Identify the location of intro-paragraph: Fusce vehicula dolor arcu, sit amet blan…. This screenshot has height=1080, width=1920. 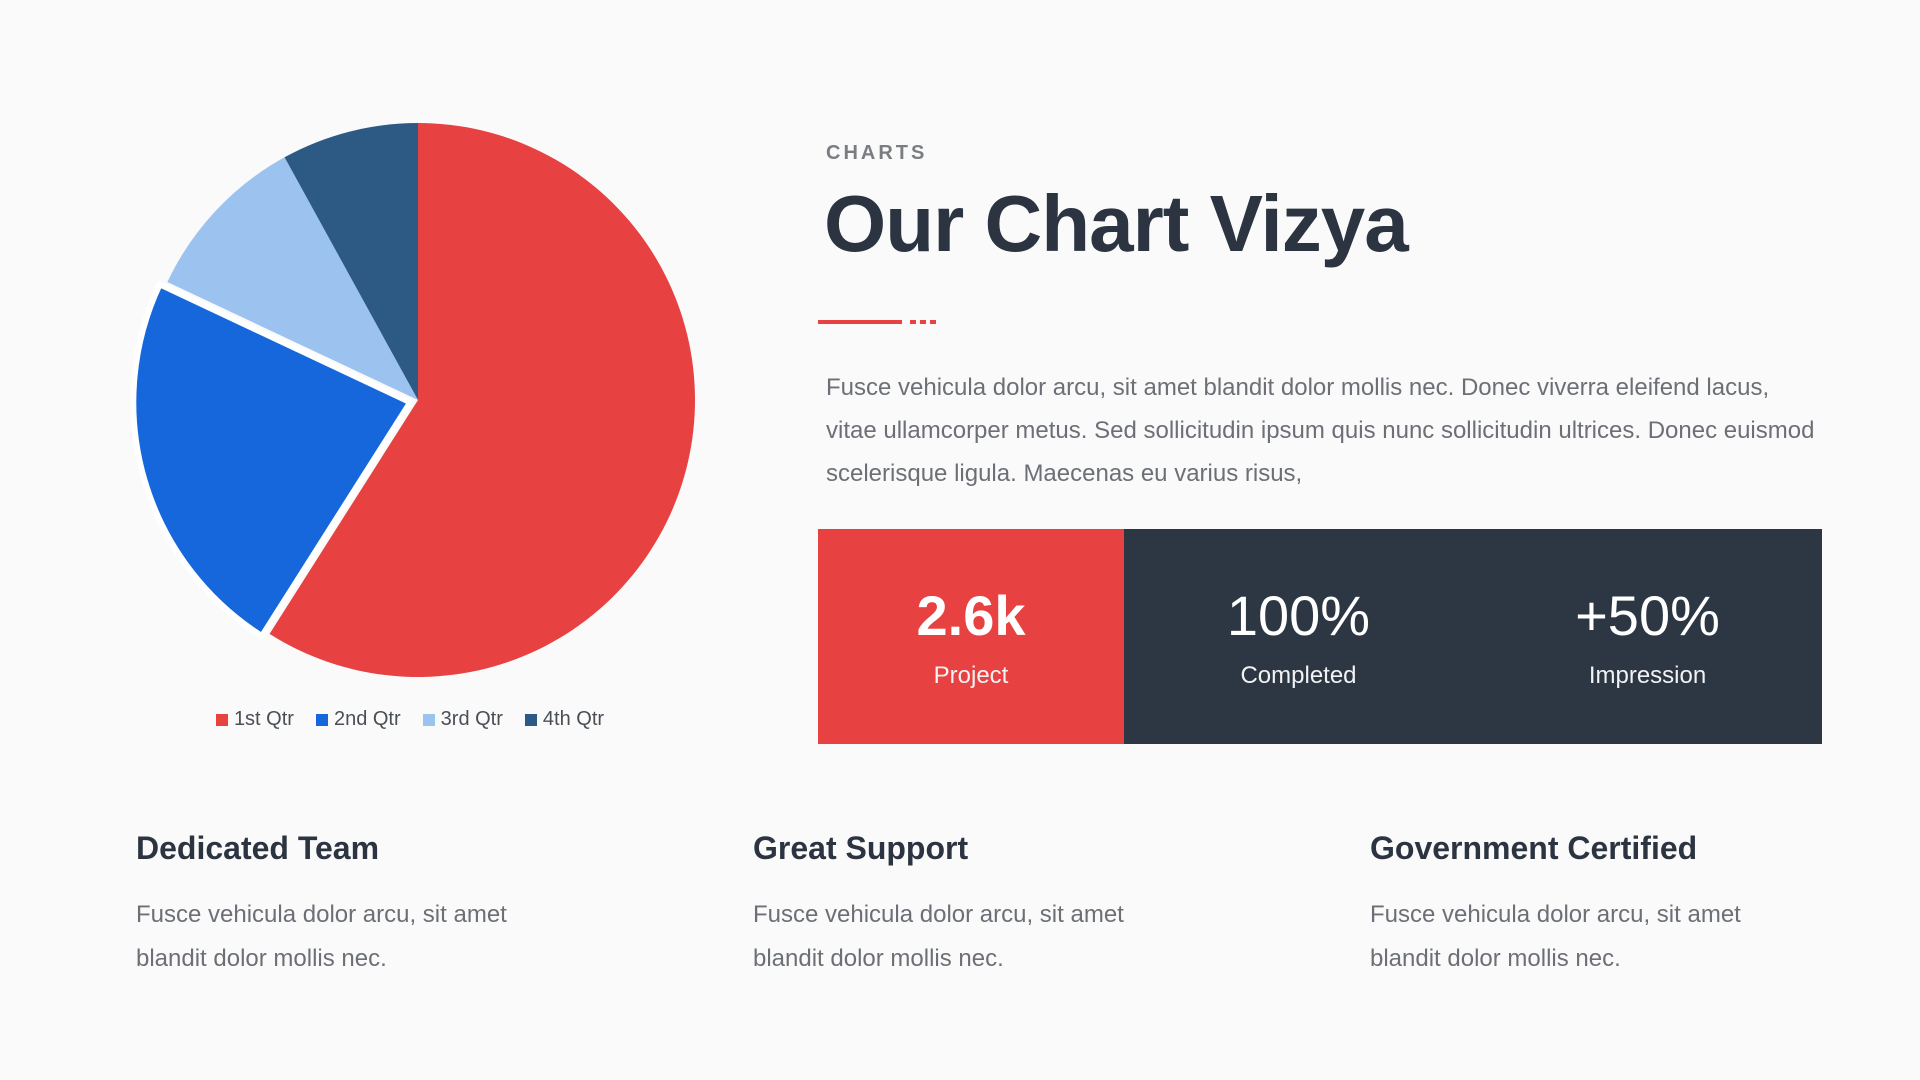
(1320, 430).